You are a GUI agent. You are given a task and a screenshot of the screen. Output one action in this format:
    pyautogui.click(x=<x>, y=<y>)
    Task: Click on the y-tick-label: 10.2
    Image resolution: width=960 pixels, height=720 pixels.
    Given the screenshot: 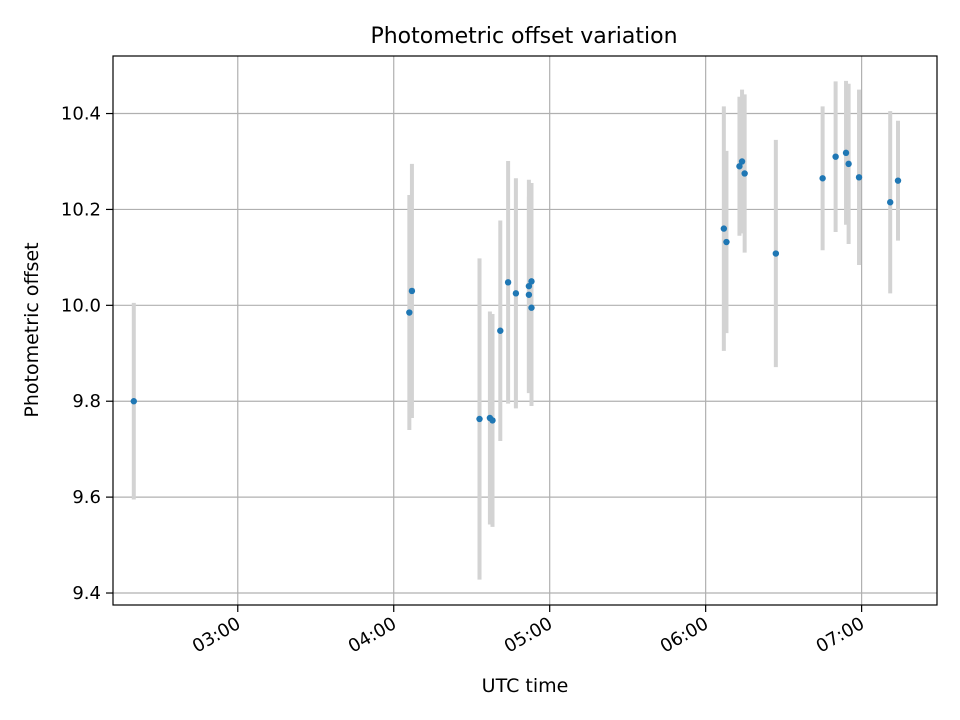 What is the action you would take?
    pyautogui.click(x=81, y=209)
    